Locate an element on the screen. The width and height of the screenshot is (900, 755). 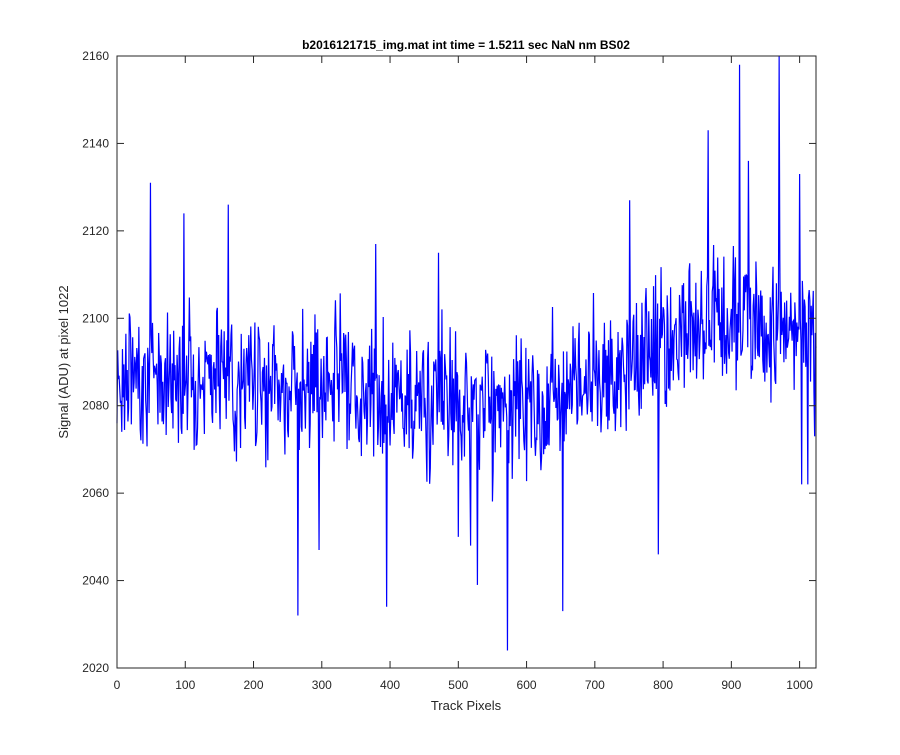
y-tick-label: 2080 is located at coordinates (95, 406).